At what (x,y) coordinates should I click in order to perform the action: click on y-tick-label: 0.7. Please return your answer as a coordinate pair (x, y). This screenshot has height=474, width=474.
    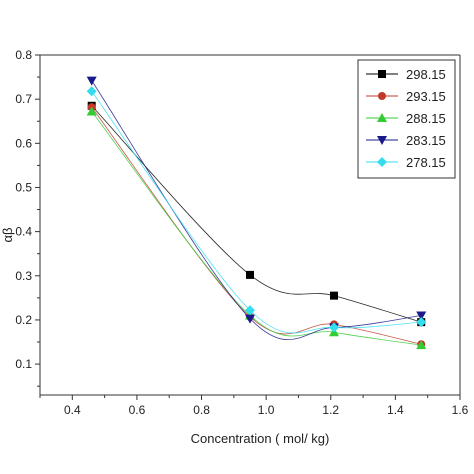
    Looking at the image, I should click on (23, 99).